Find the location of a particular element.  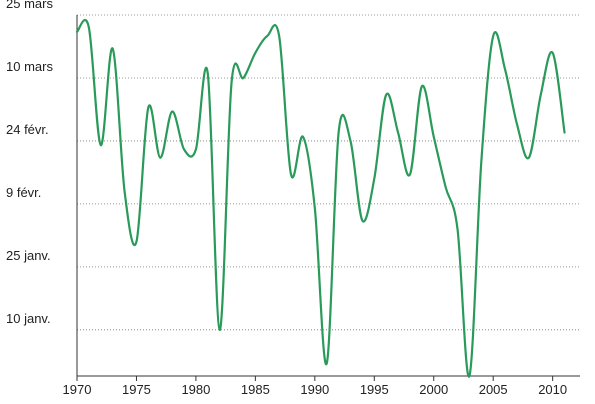

y-tick-label: 24 févr. is located at coordinates (27, 129).